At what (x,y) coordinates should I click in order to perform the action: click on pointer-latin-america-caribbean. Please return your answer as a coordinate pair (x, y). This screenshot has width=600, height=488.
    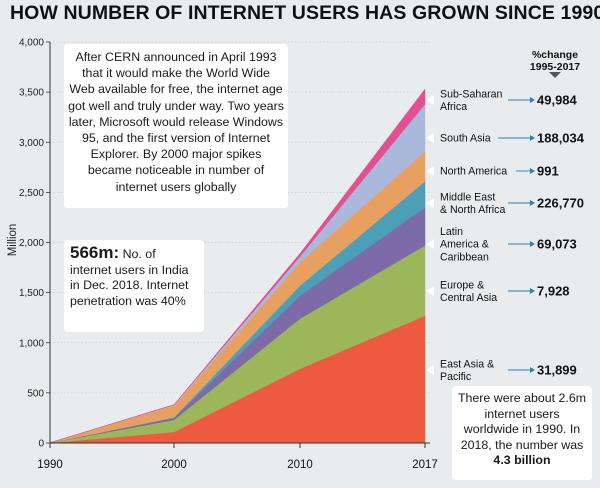
    Looking at the image, I should click on (430, 244).